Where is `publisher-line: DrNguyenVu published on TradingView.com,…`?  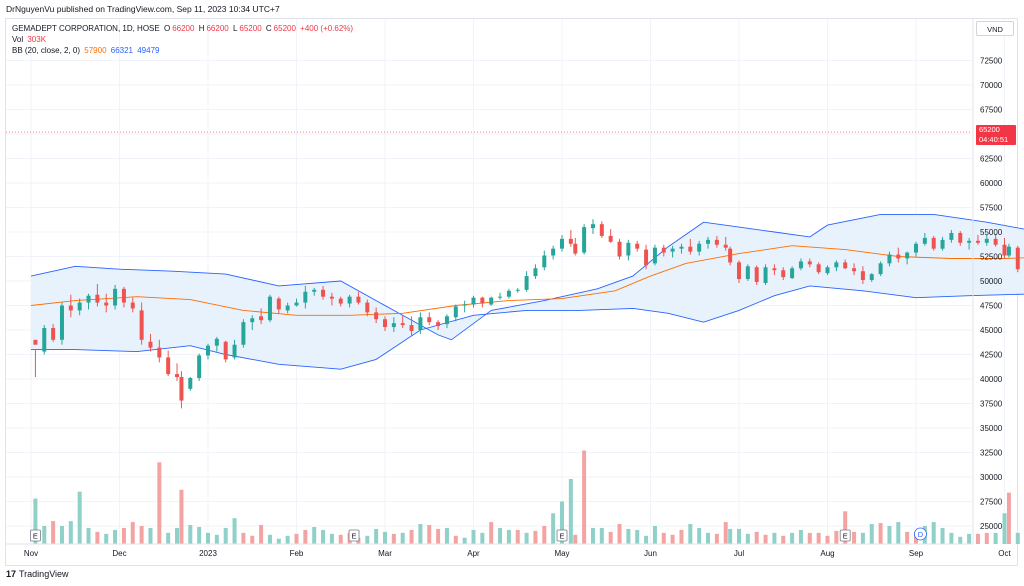
publisher-line: DrNguyenVu published on TradingView.com,… is located at coordinates (143, 9).